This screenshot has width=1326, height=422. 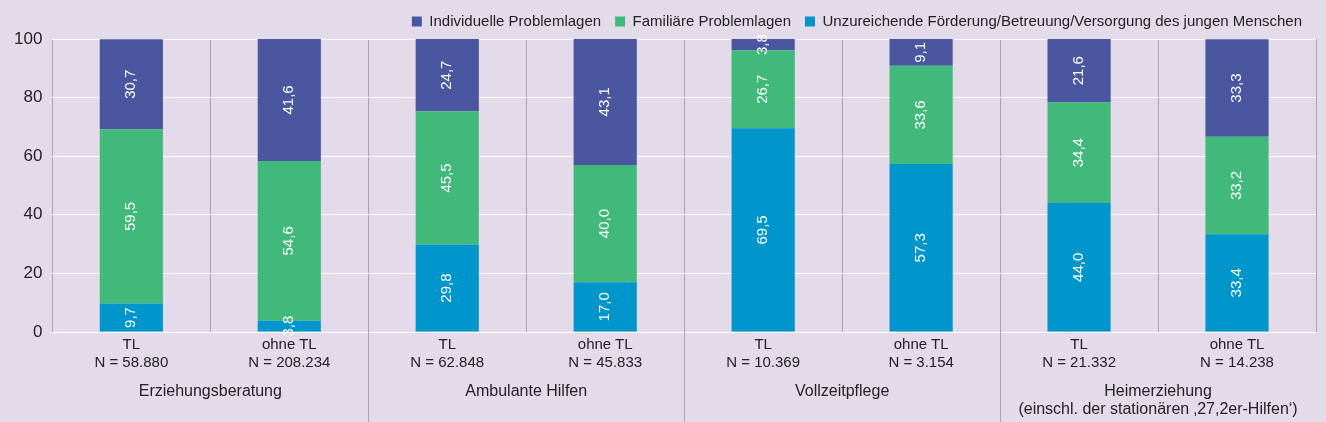 I want to click on data-label: 44,0, so click(x=1078, y=267).